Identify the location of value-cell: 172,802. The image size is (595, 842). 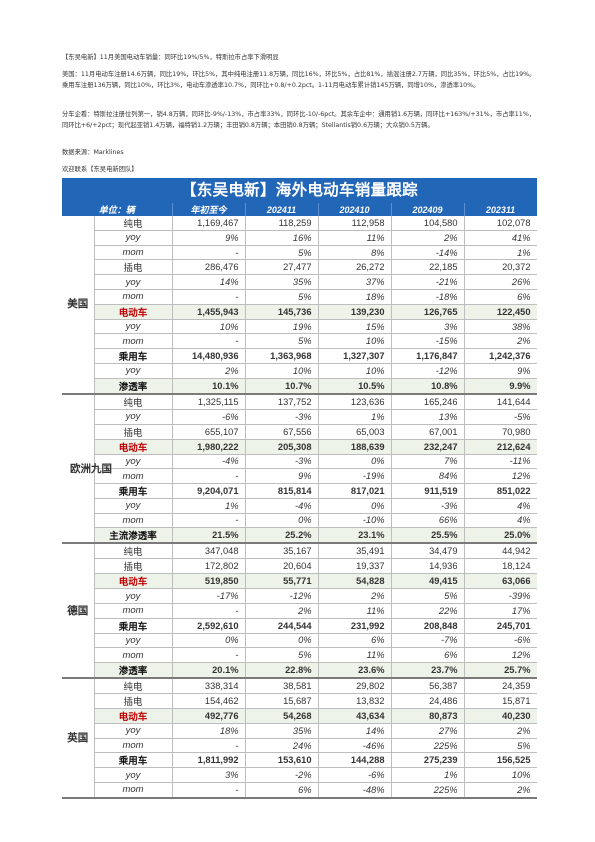
(209, 566).